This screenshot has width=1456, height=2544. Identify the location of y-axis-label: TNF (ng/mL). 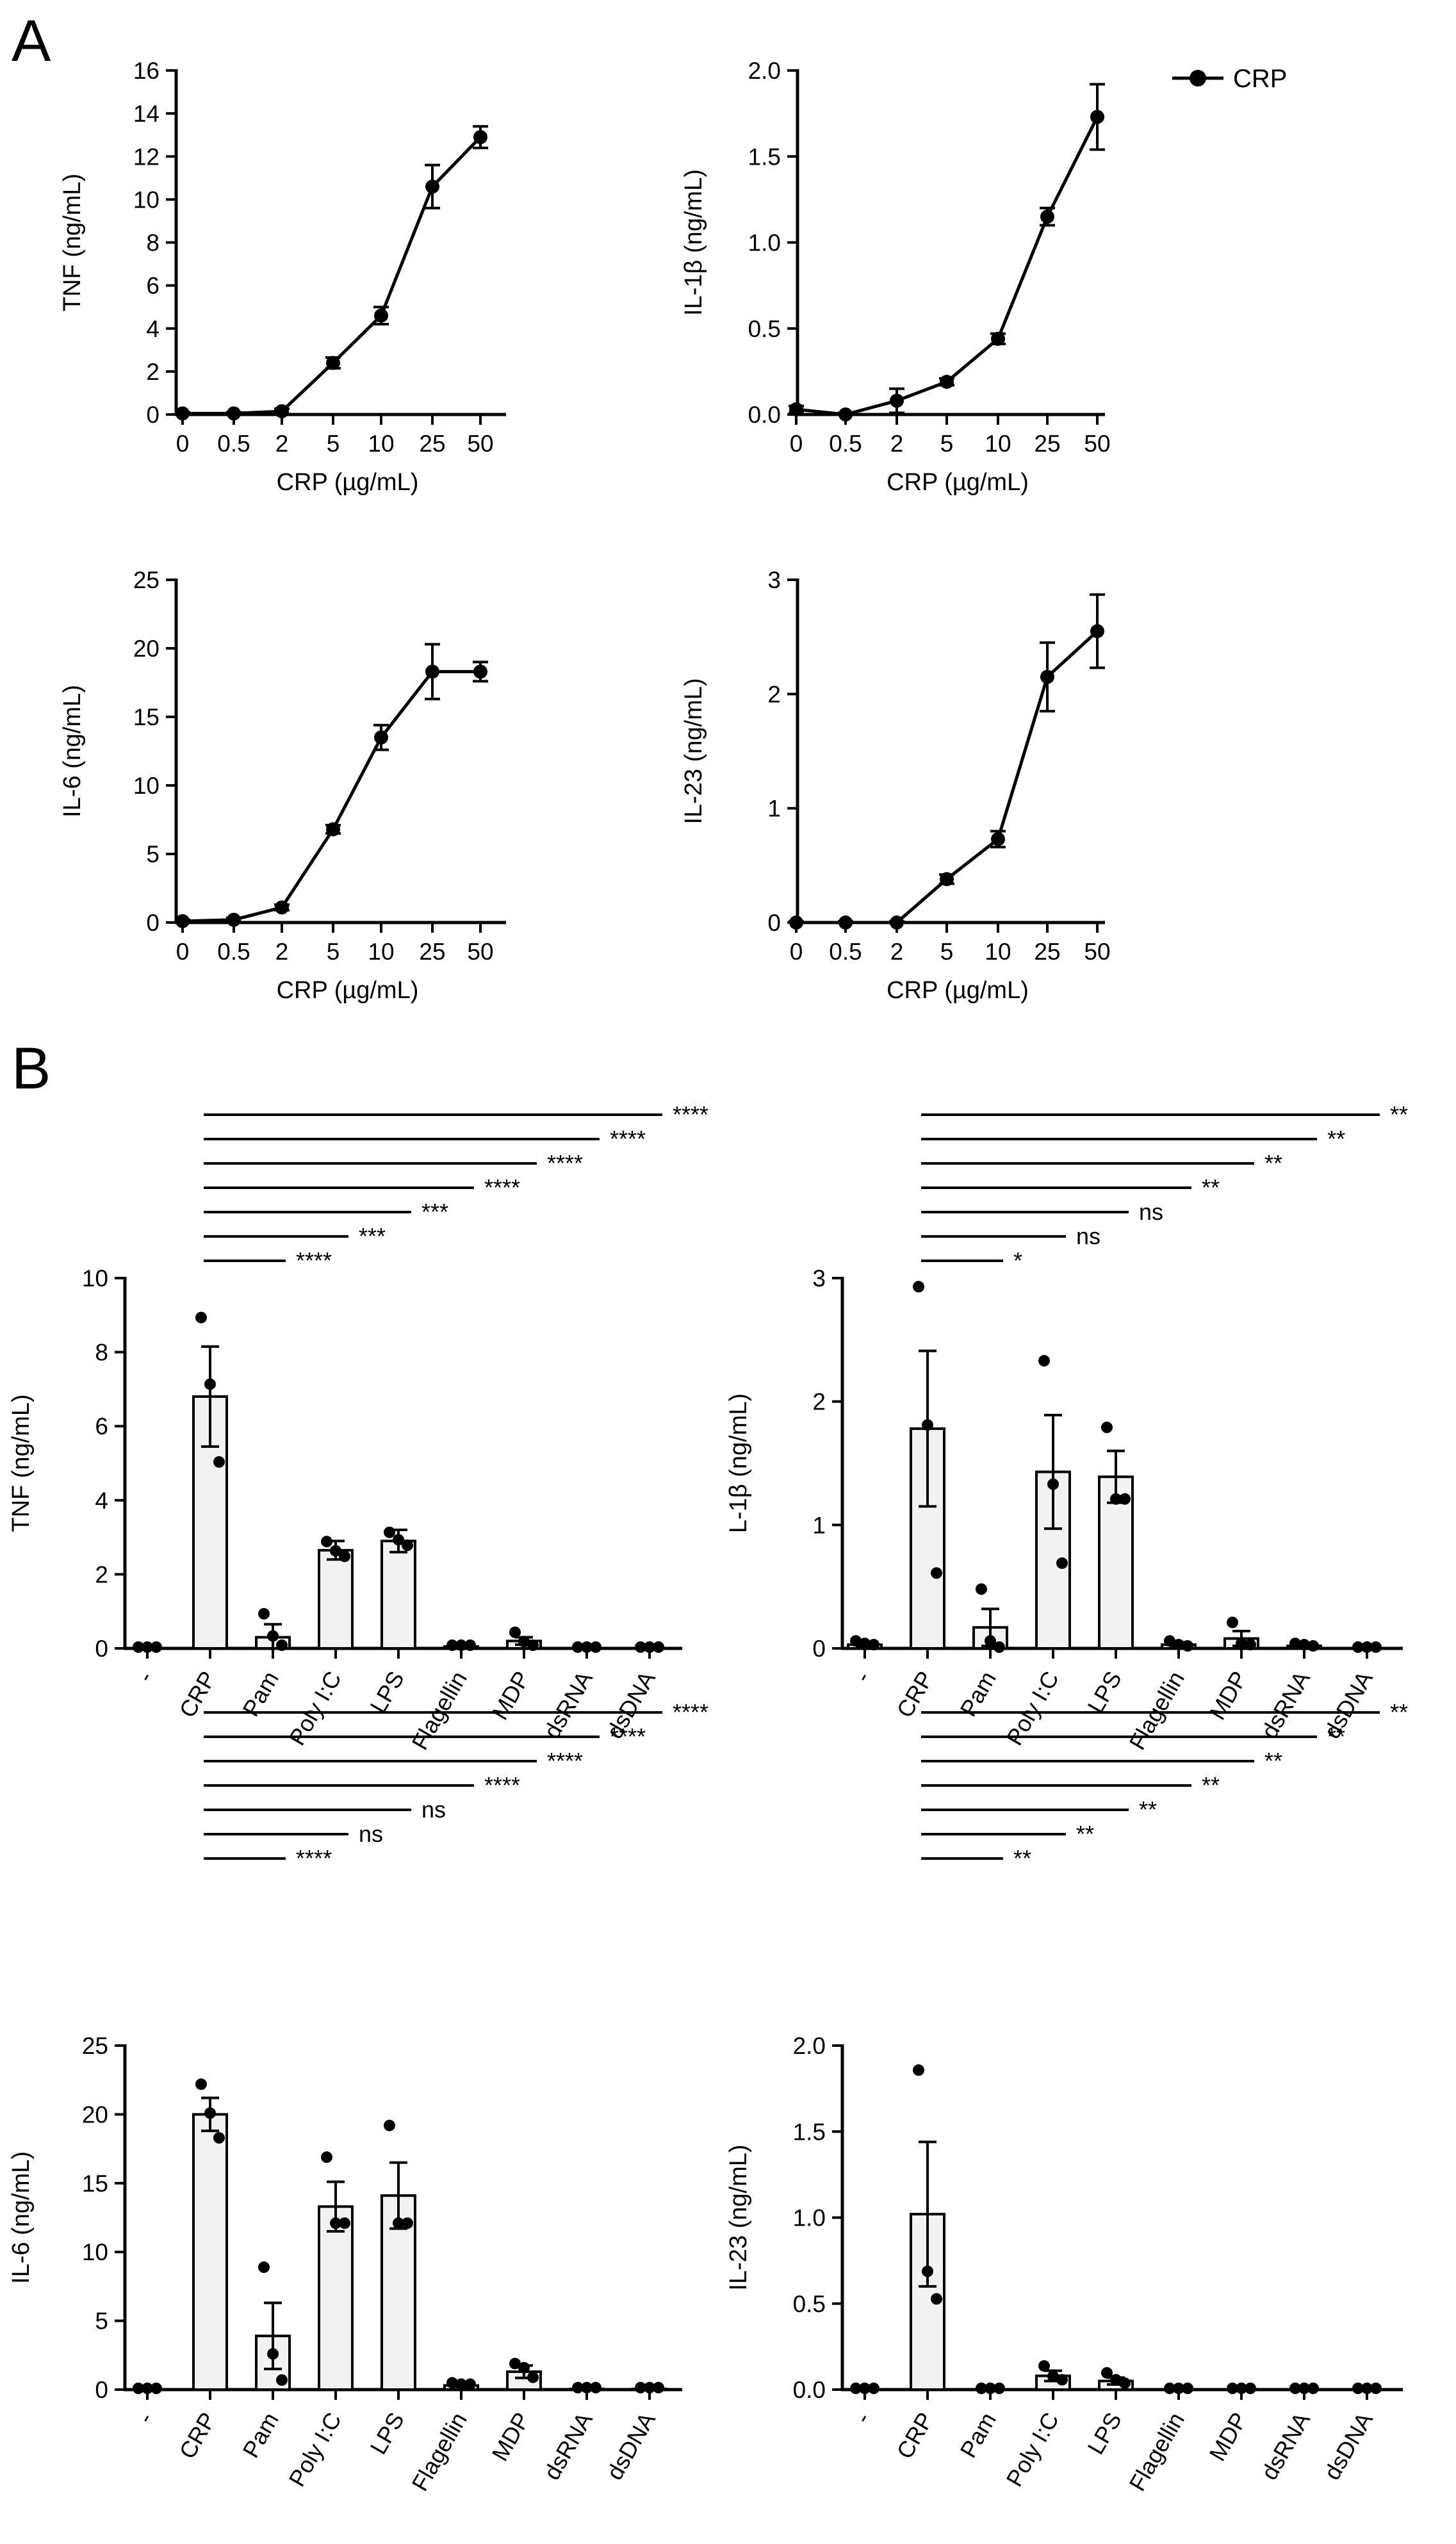
(72, 243).